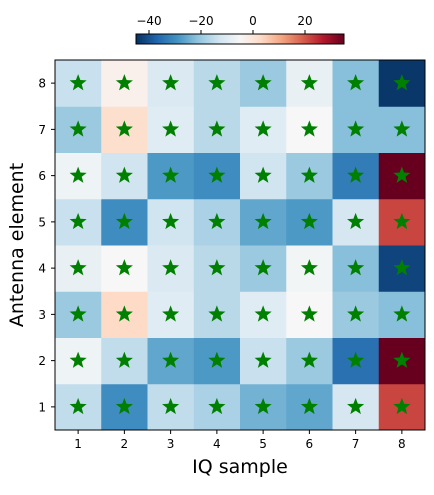 This screenshot has height=495, width=434. Describe the element at coordinates (240, 467) in the screenshot. I see `x-axis-label: IQ sample` at that location.